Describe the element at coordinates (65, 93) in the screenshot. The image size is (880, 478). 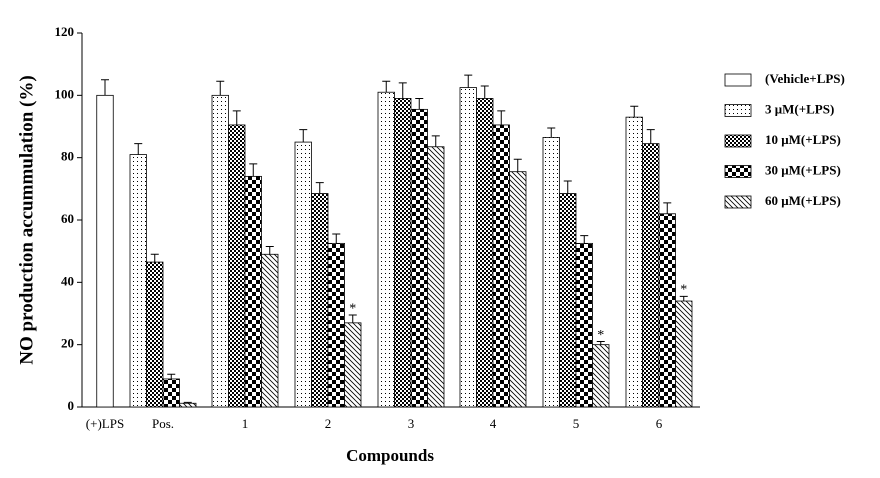
I see `y-tick-label: 100` at that location.